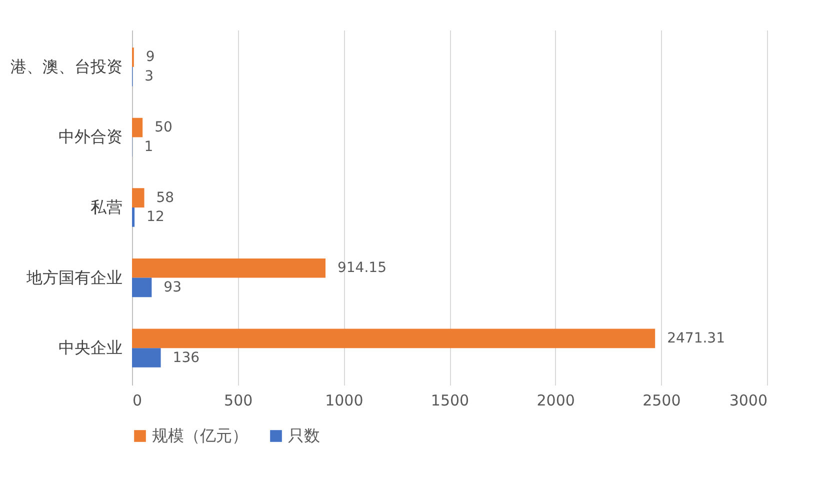  Describe the element at coordinates (304, 435) in the screenshot. I see `legend-label: 只数` at that location.